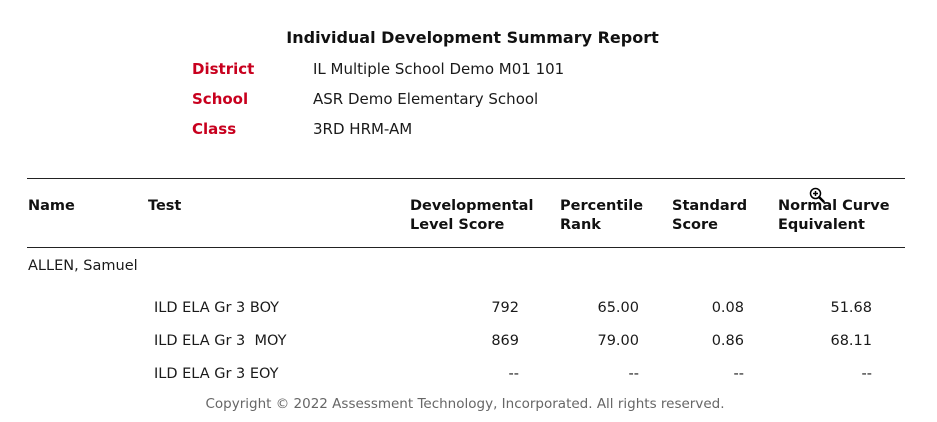 This screenshot has width=937, height=422. Describe the element at coordinates (601, 216) in the screenshot. I see `column-header-percentile-rank: Percentile Rank` at that location.